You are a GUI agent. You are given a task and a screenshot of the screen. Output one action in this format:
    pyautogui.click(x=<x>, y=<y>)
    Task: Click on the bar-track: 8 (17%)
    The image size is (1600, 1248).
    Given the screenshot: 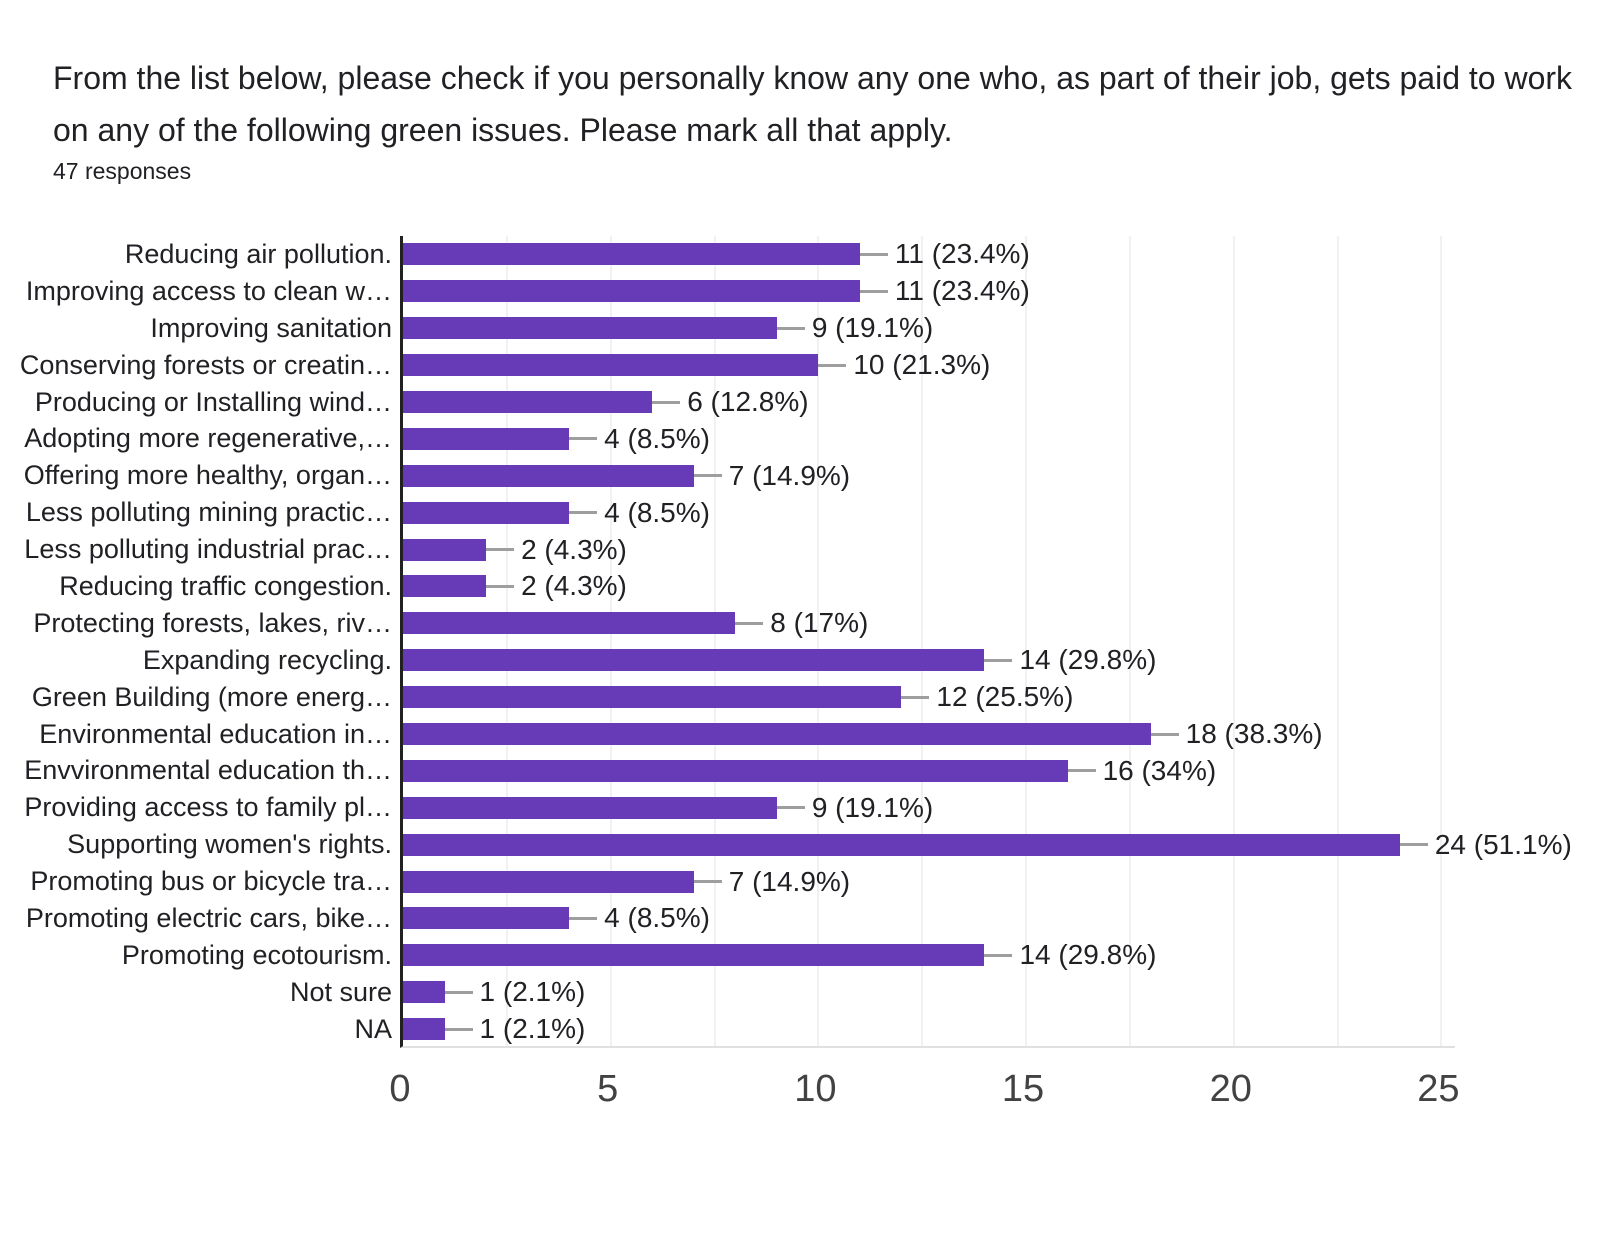 What is the action you would take?
    pyautogui.click(x=1001, y=623)
    